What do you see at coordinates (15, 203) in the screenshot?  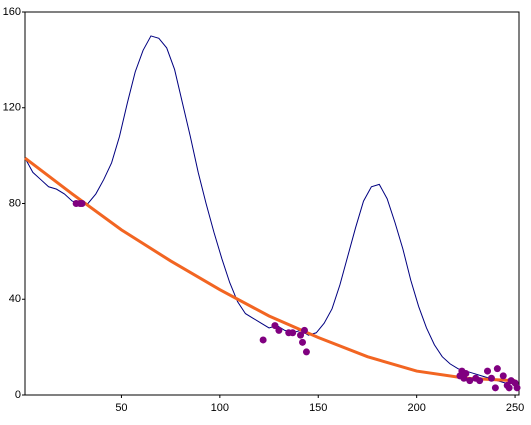 I see `y-tick-label: 80` at bounding box center [15, 203].